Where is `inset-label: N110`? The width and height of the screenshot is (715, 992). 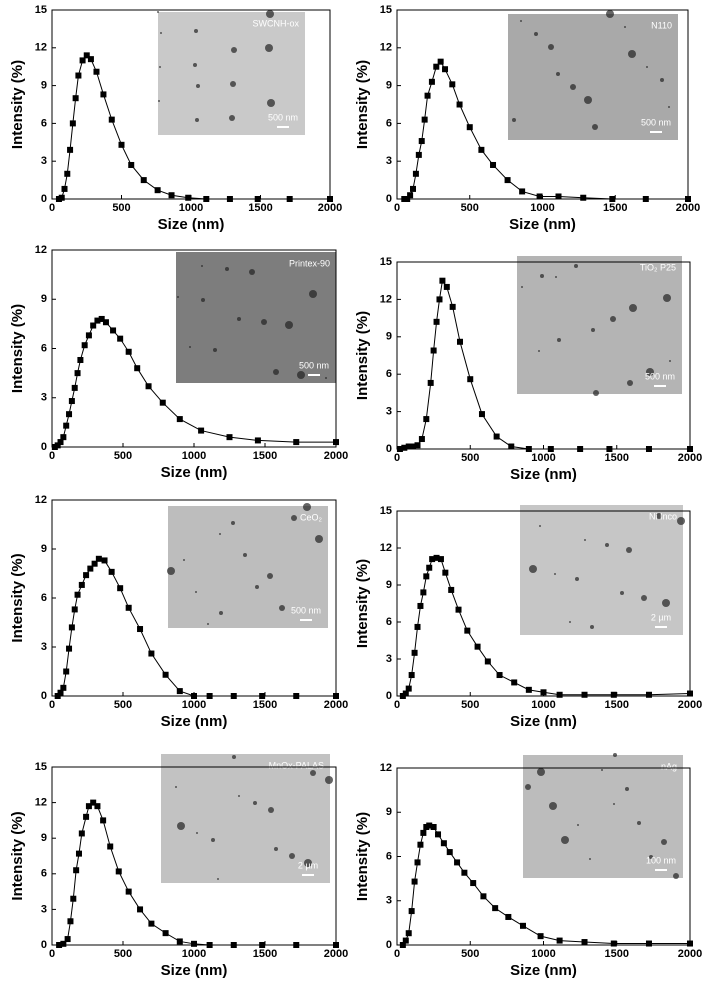
inset-label: N110 is located at coordinates (661, 25).